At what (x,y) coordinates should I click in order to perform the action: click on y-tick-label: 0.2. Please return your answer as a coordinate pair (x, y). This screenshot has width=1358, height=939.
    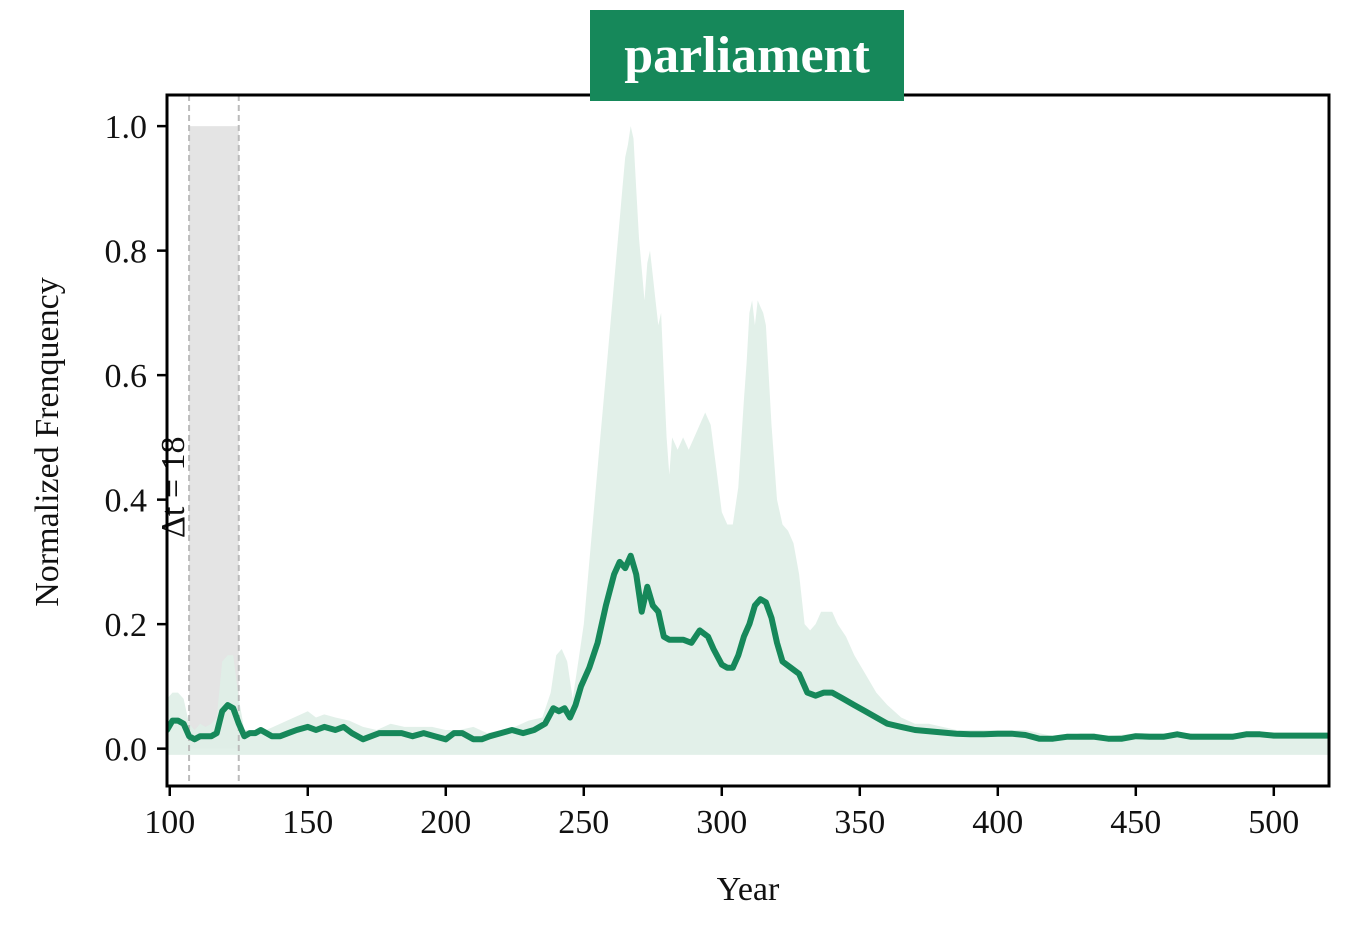
    Looking at the image, I should click on (126, 625).